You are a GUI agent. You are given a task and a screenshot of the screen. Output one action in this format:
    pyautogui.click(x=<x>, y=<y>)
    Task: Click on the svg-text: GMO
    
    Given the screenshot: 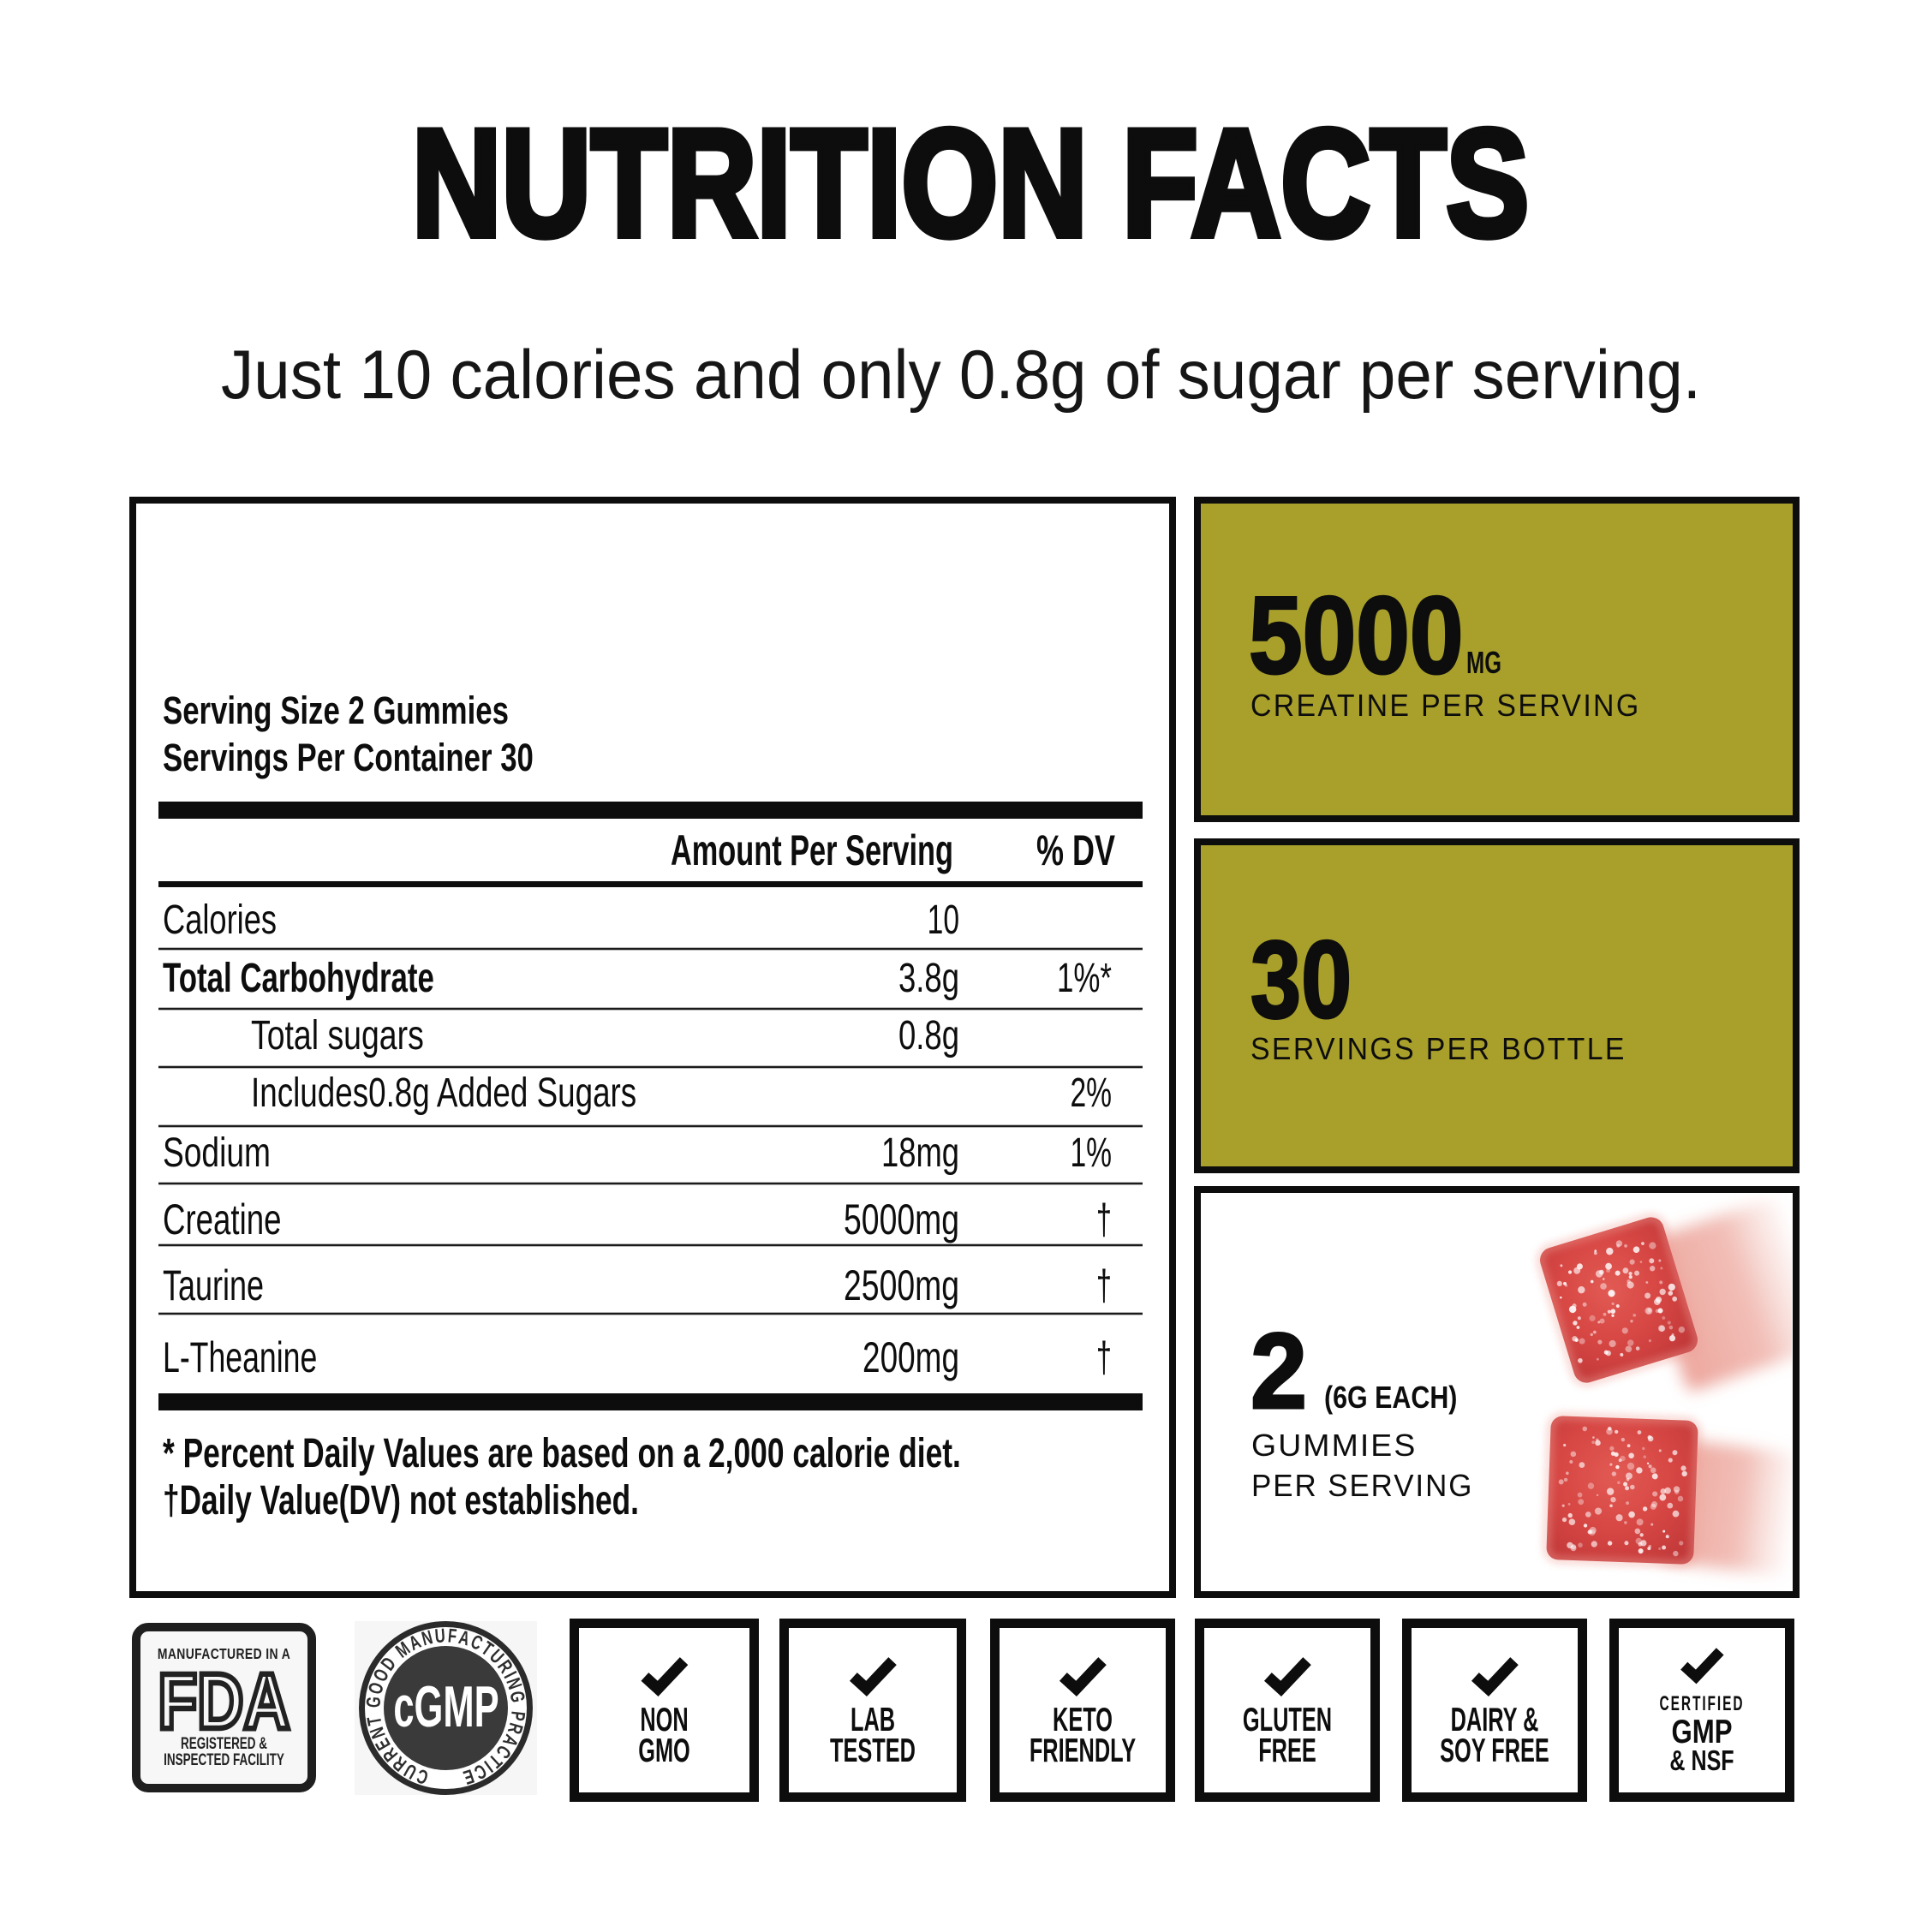 What is the action you would take?
    pyautogui.click(x=664, y=1749)
    